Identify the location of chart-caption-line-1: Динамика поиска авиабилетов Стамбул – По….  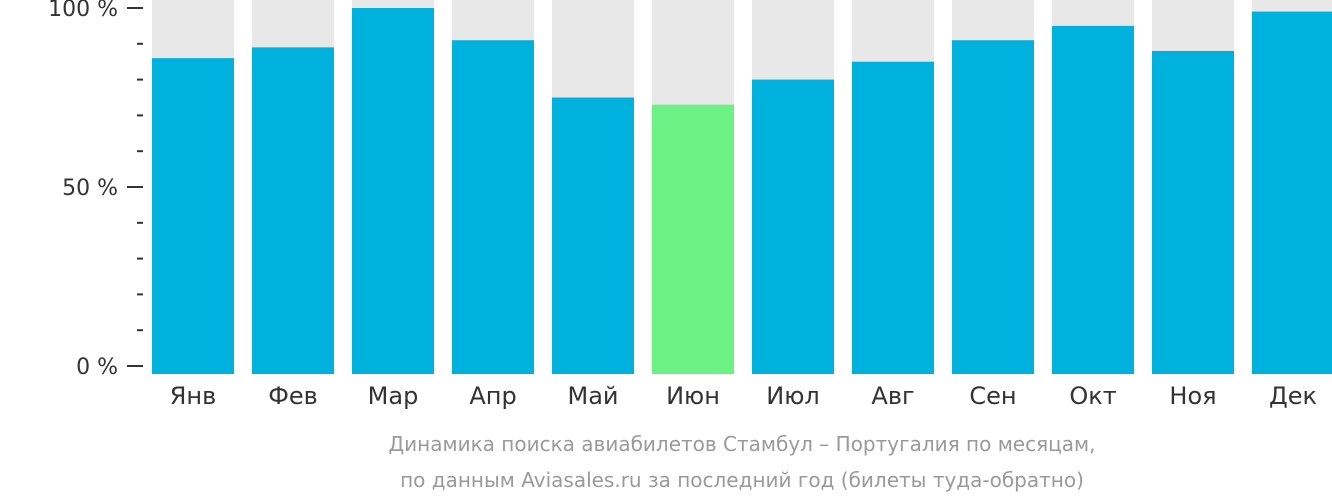
(742, 444).